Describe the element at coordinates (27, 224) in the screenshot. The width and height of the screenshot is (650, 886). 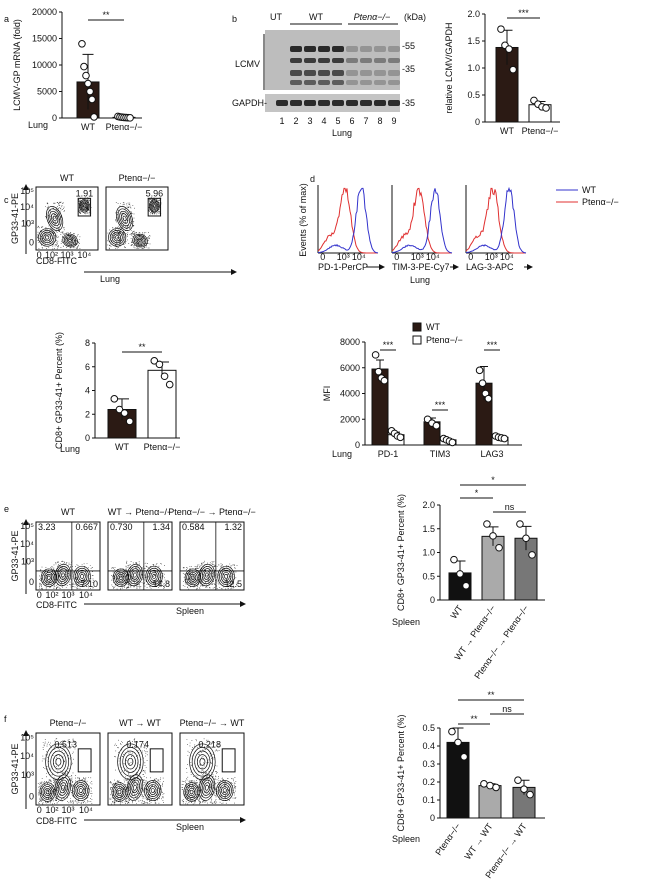
I see `y-tick-label: 10³` at that location.